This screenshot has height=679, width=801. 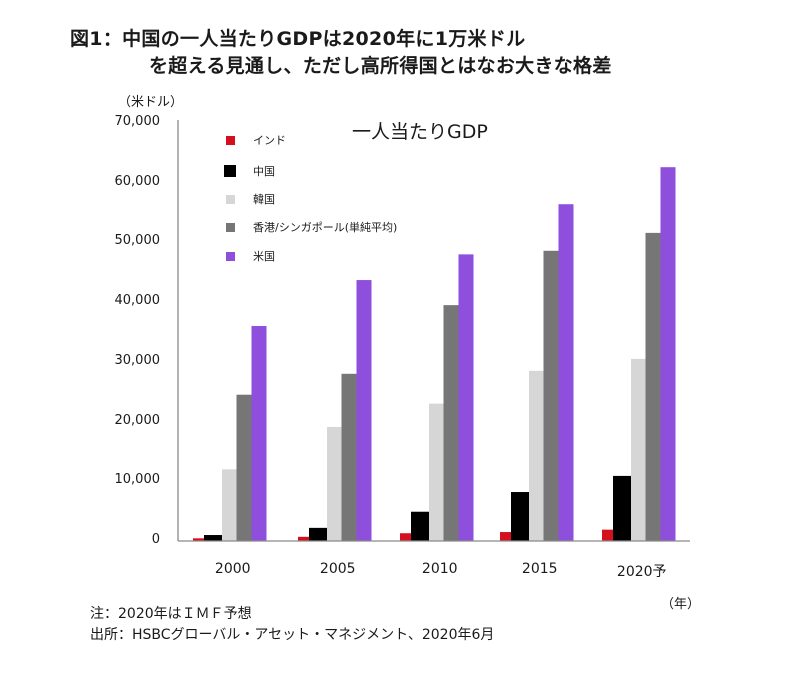 I want to click on figure-title-line1: 図1：中国の一人当たりGDPは2020年に1万米ドル, so click(x=298, y=39).